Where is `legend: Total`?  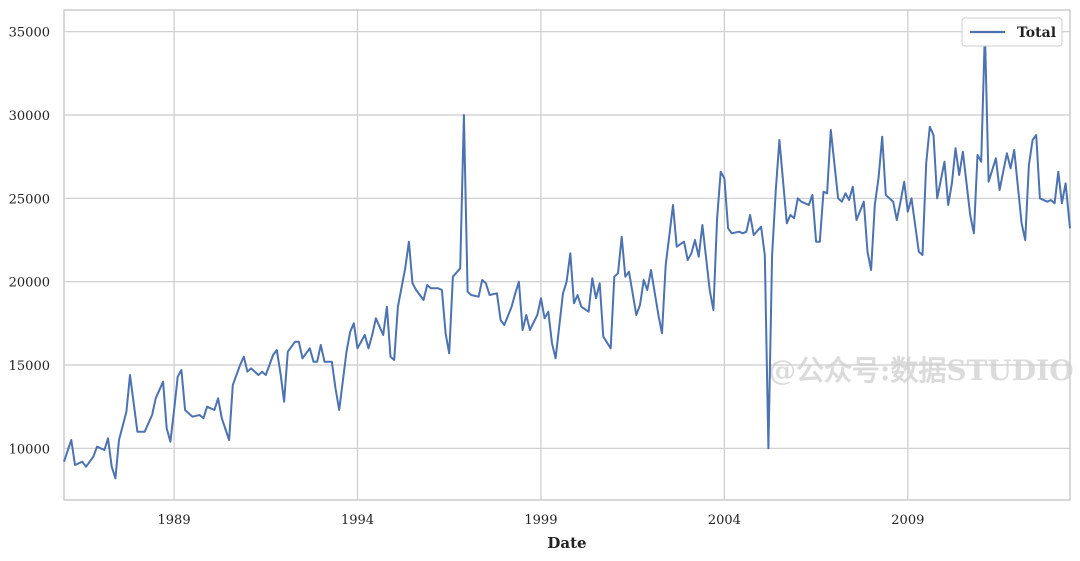 legend: Total is located at coordinates (1012, 32).